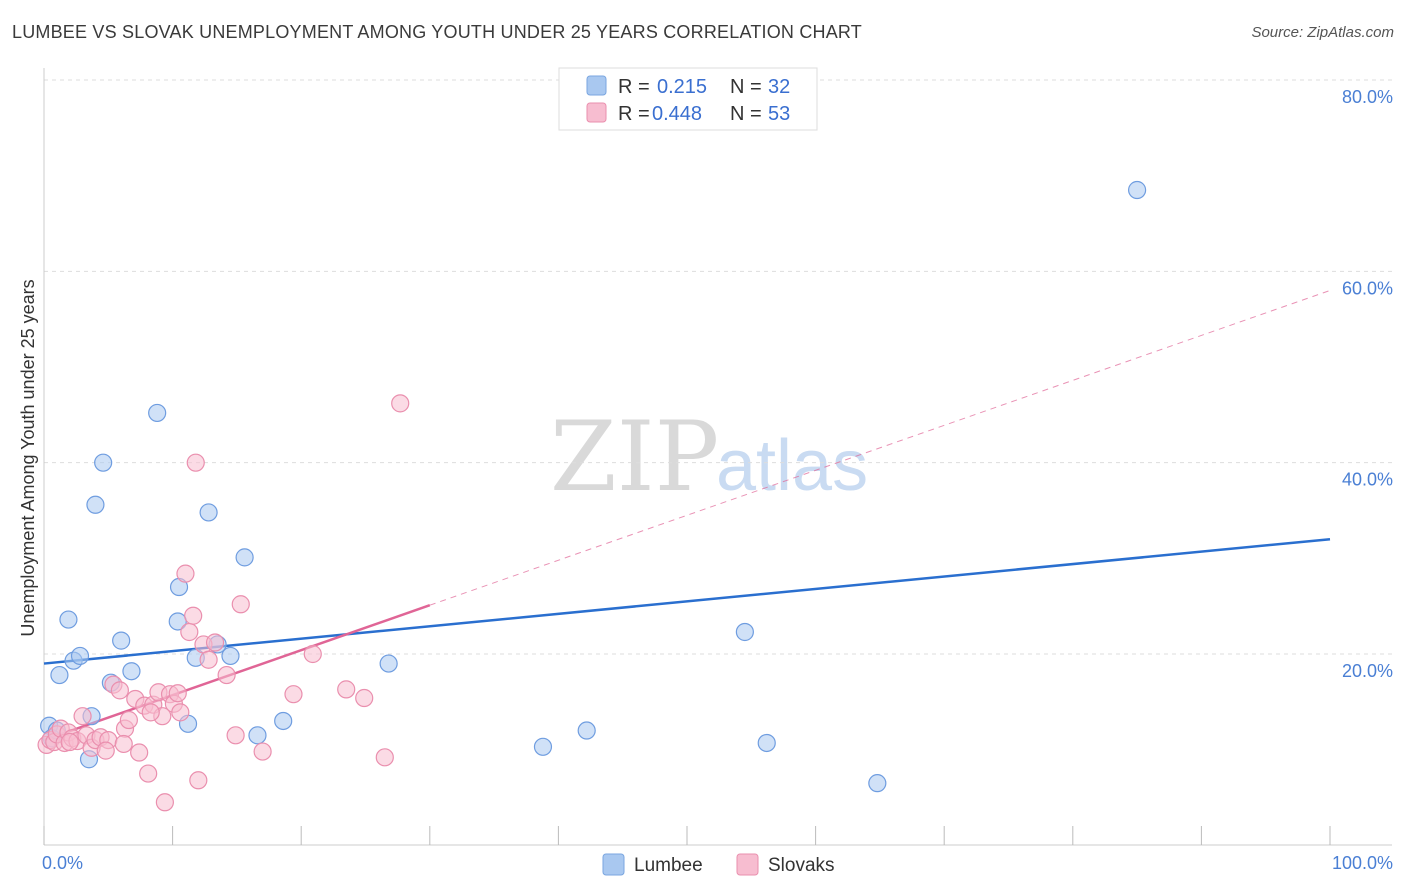  What do you see at coordinates (596, 112) in the screenshot?
I see `slovaks-legend-swatch` at bounding box center [596, 112].